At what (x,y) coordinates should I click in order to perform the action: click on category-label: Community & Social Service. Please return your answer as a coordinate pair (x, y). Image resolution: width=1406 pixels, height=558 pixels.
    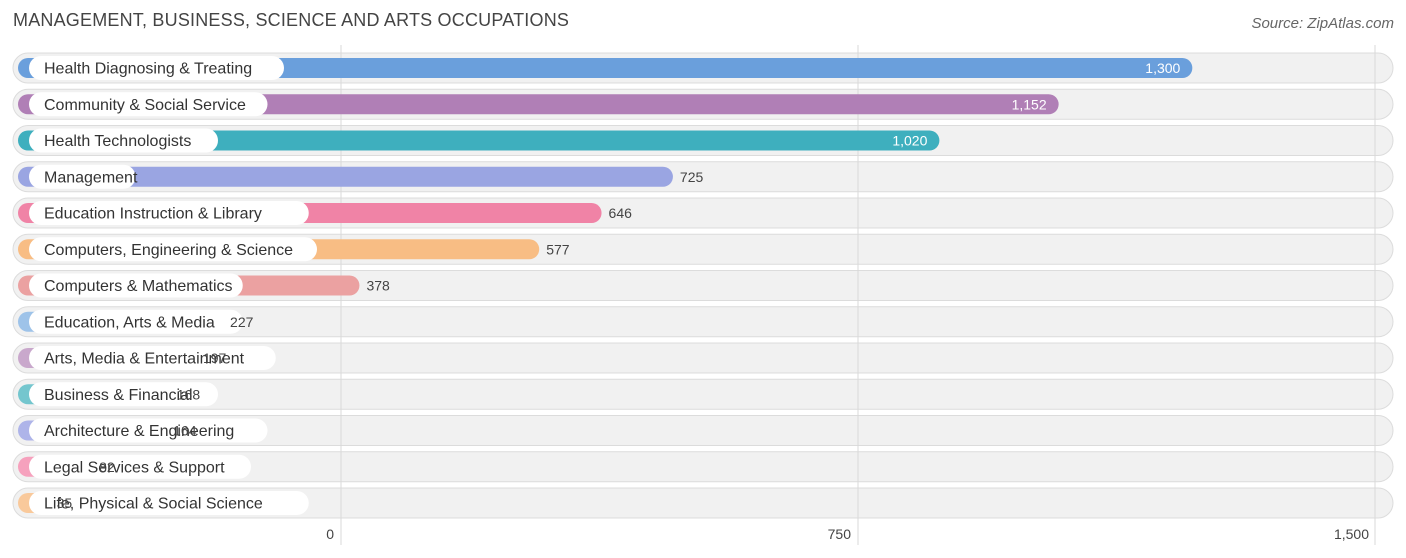
    Looking at the image, I should click on (145, 105).